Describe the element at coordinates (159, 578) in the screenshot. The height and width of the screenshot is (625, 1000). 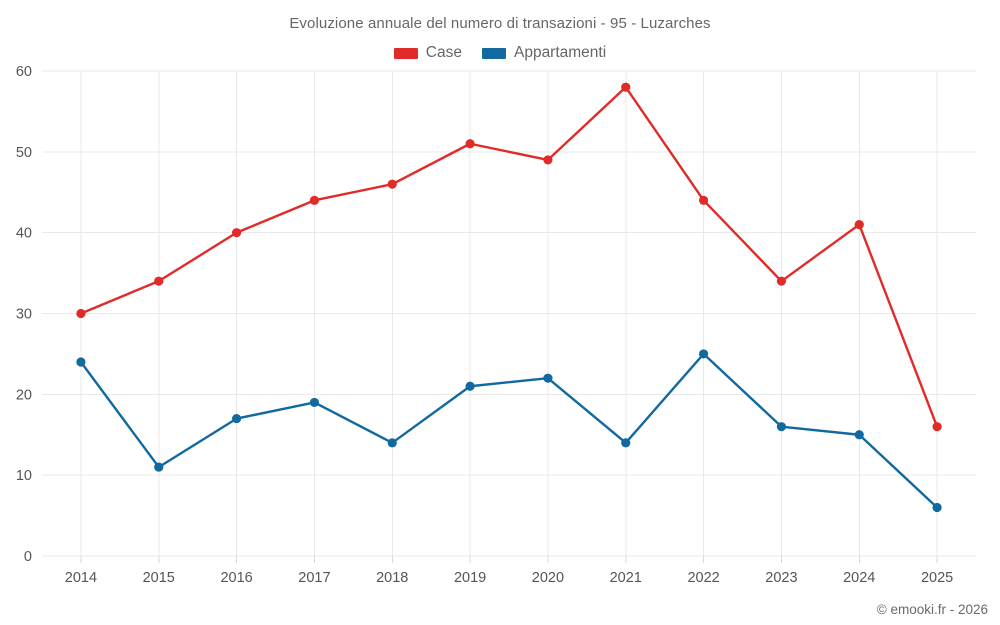
I see `x-axis-tick-label: 2015` at that location.